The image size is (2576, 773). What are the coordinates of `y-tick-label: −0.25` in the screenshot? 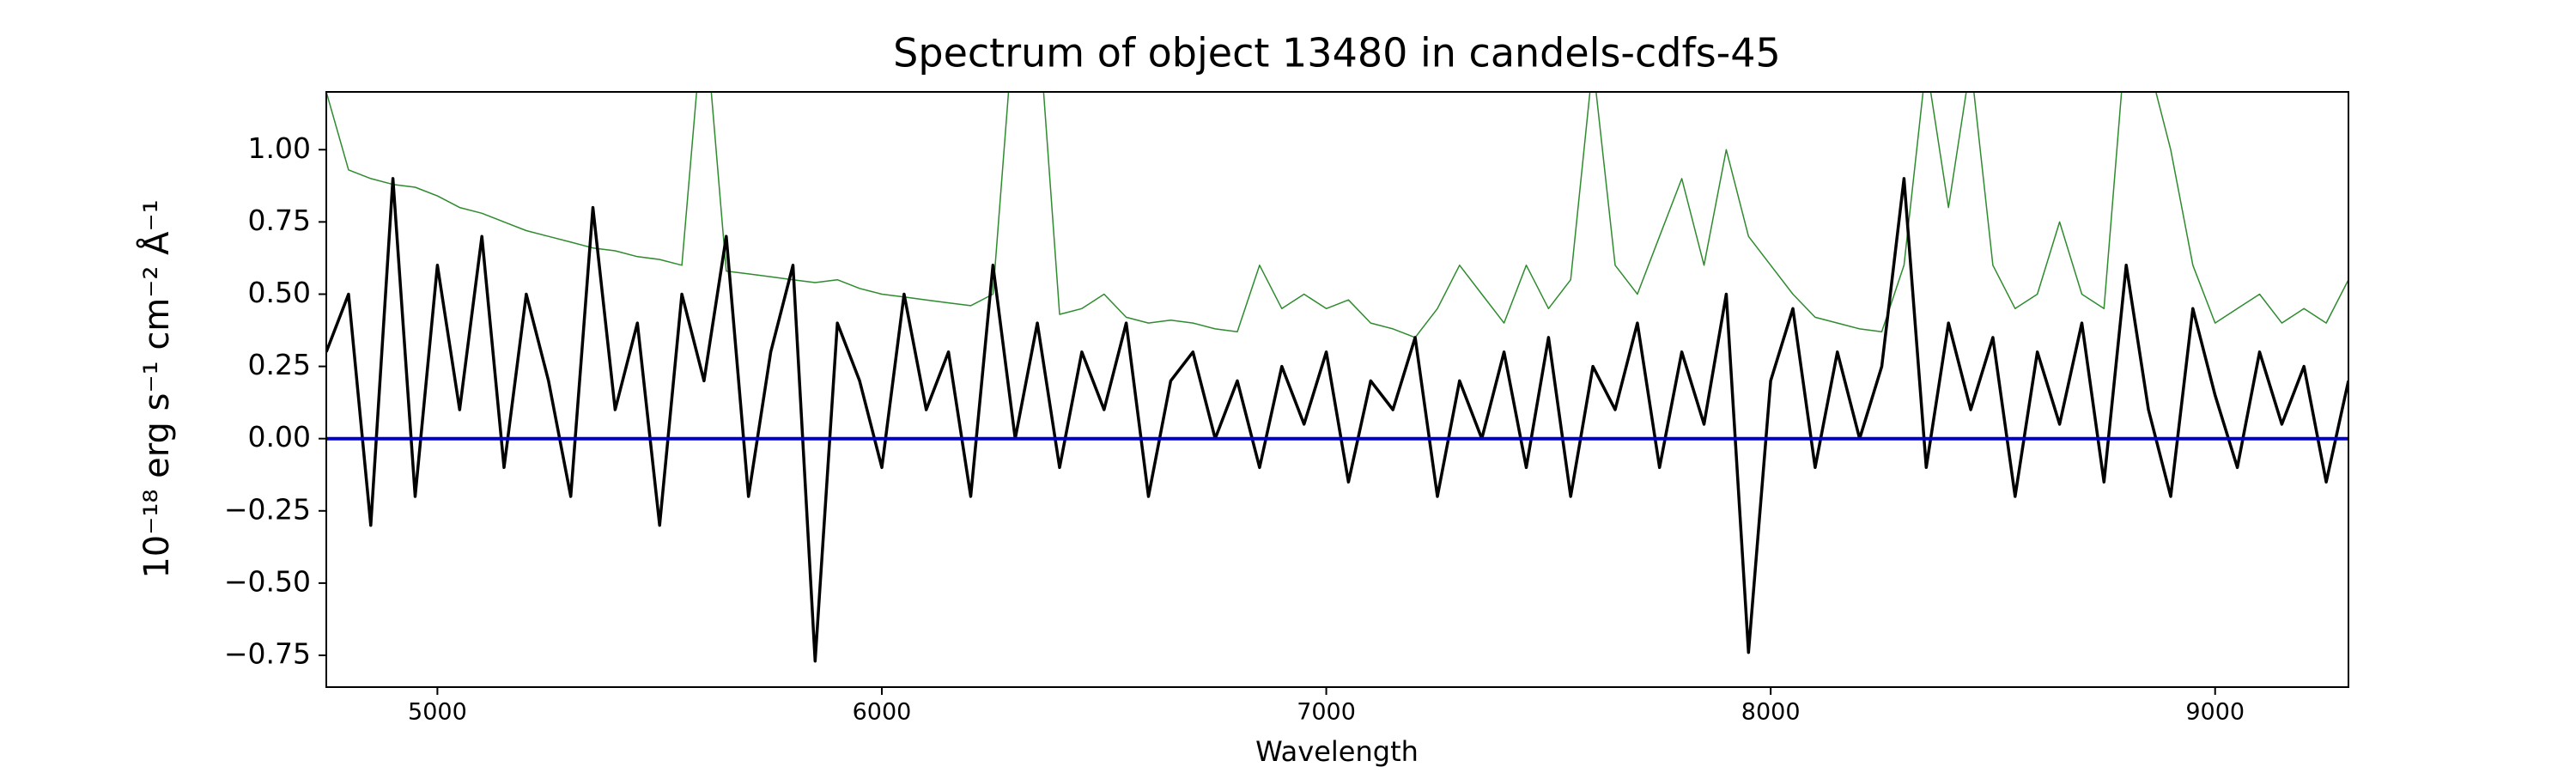 It's located at (268, 509).